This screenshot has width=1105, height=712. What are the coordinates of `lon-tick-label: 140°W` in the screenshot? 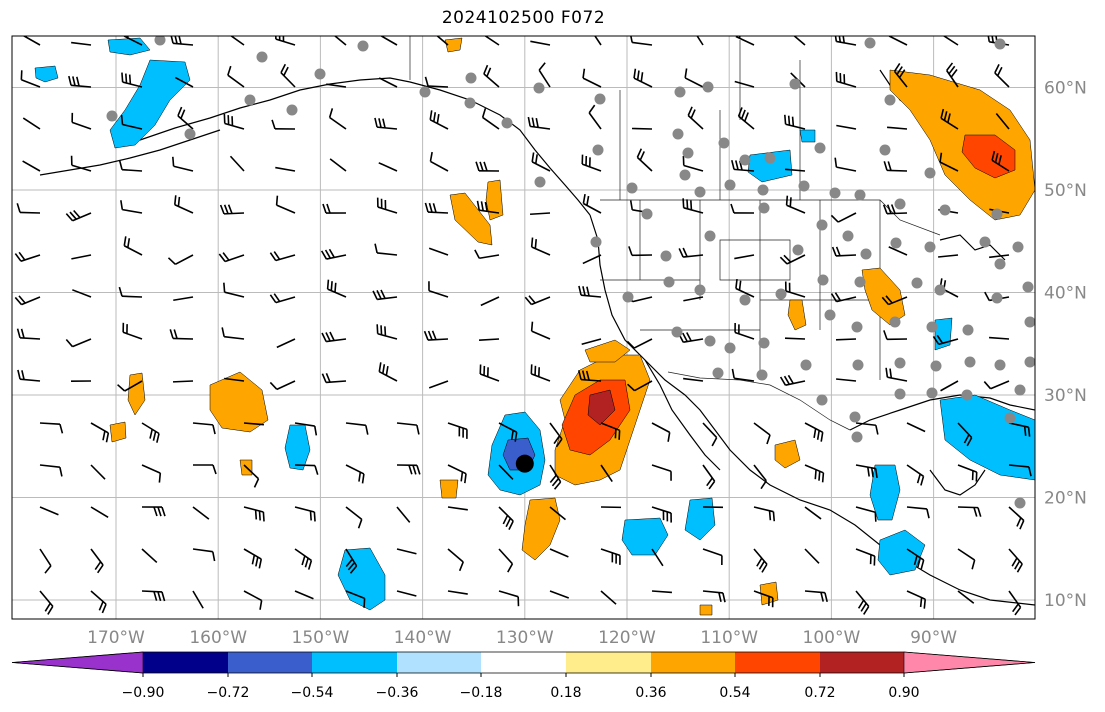 It's located at (423, 638).